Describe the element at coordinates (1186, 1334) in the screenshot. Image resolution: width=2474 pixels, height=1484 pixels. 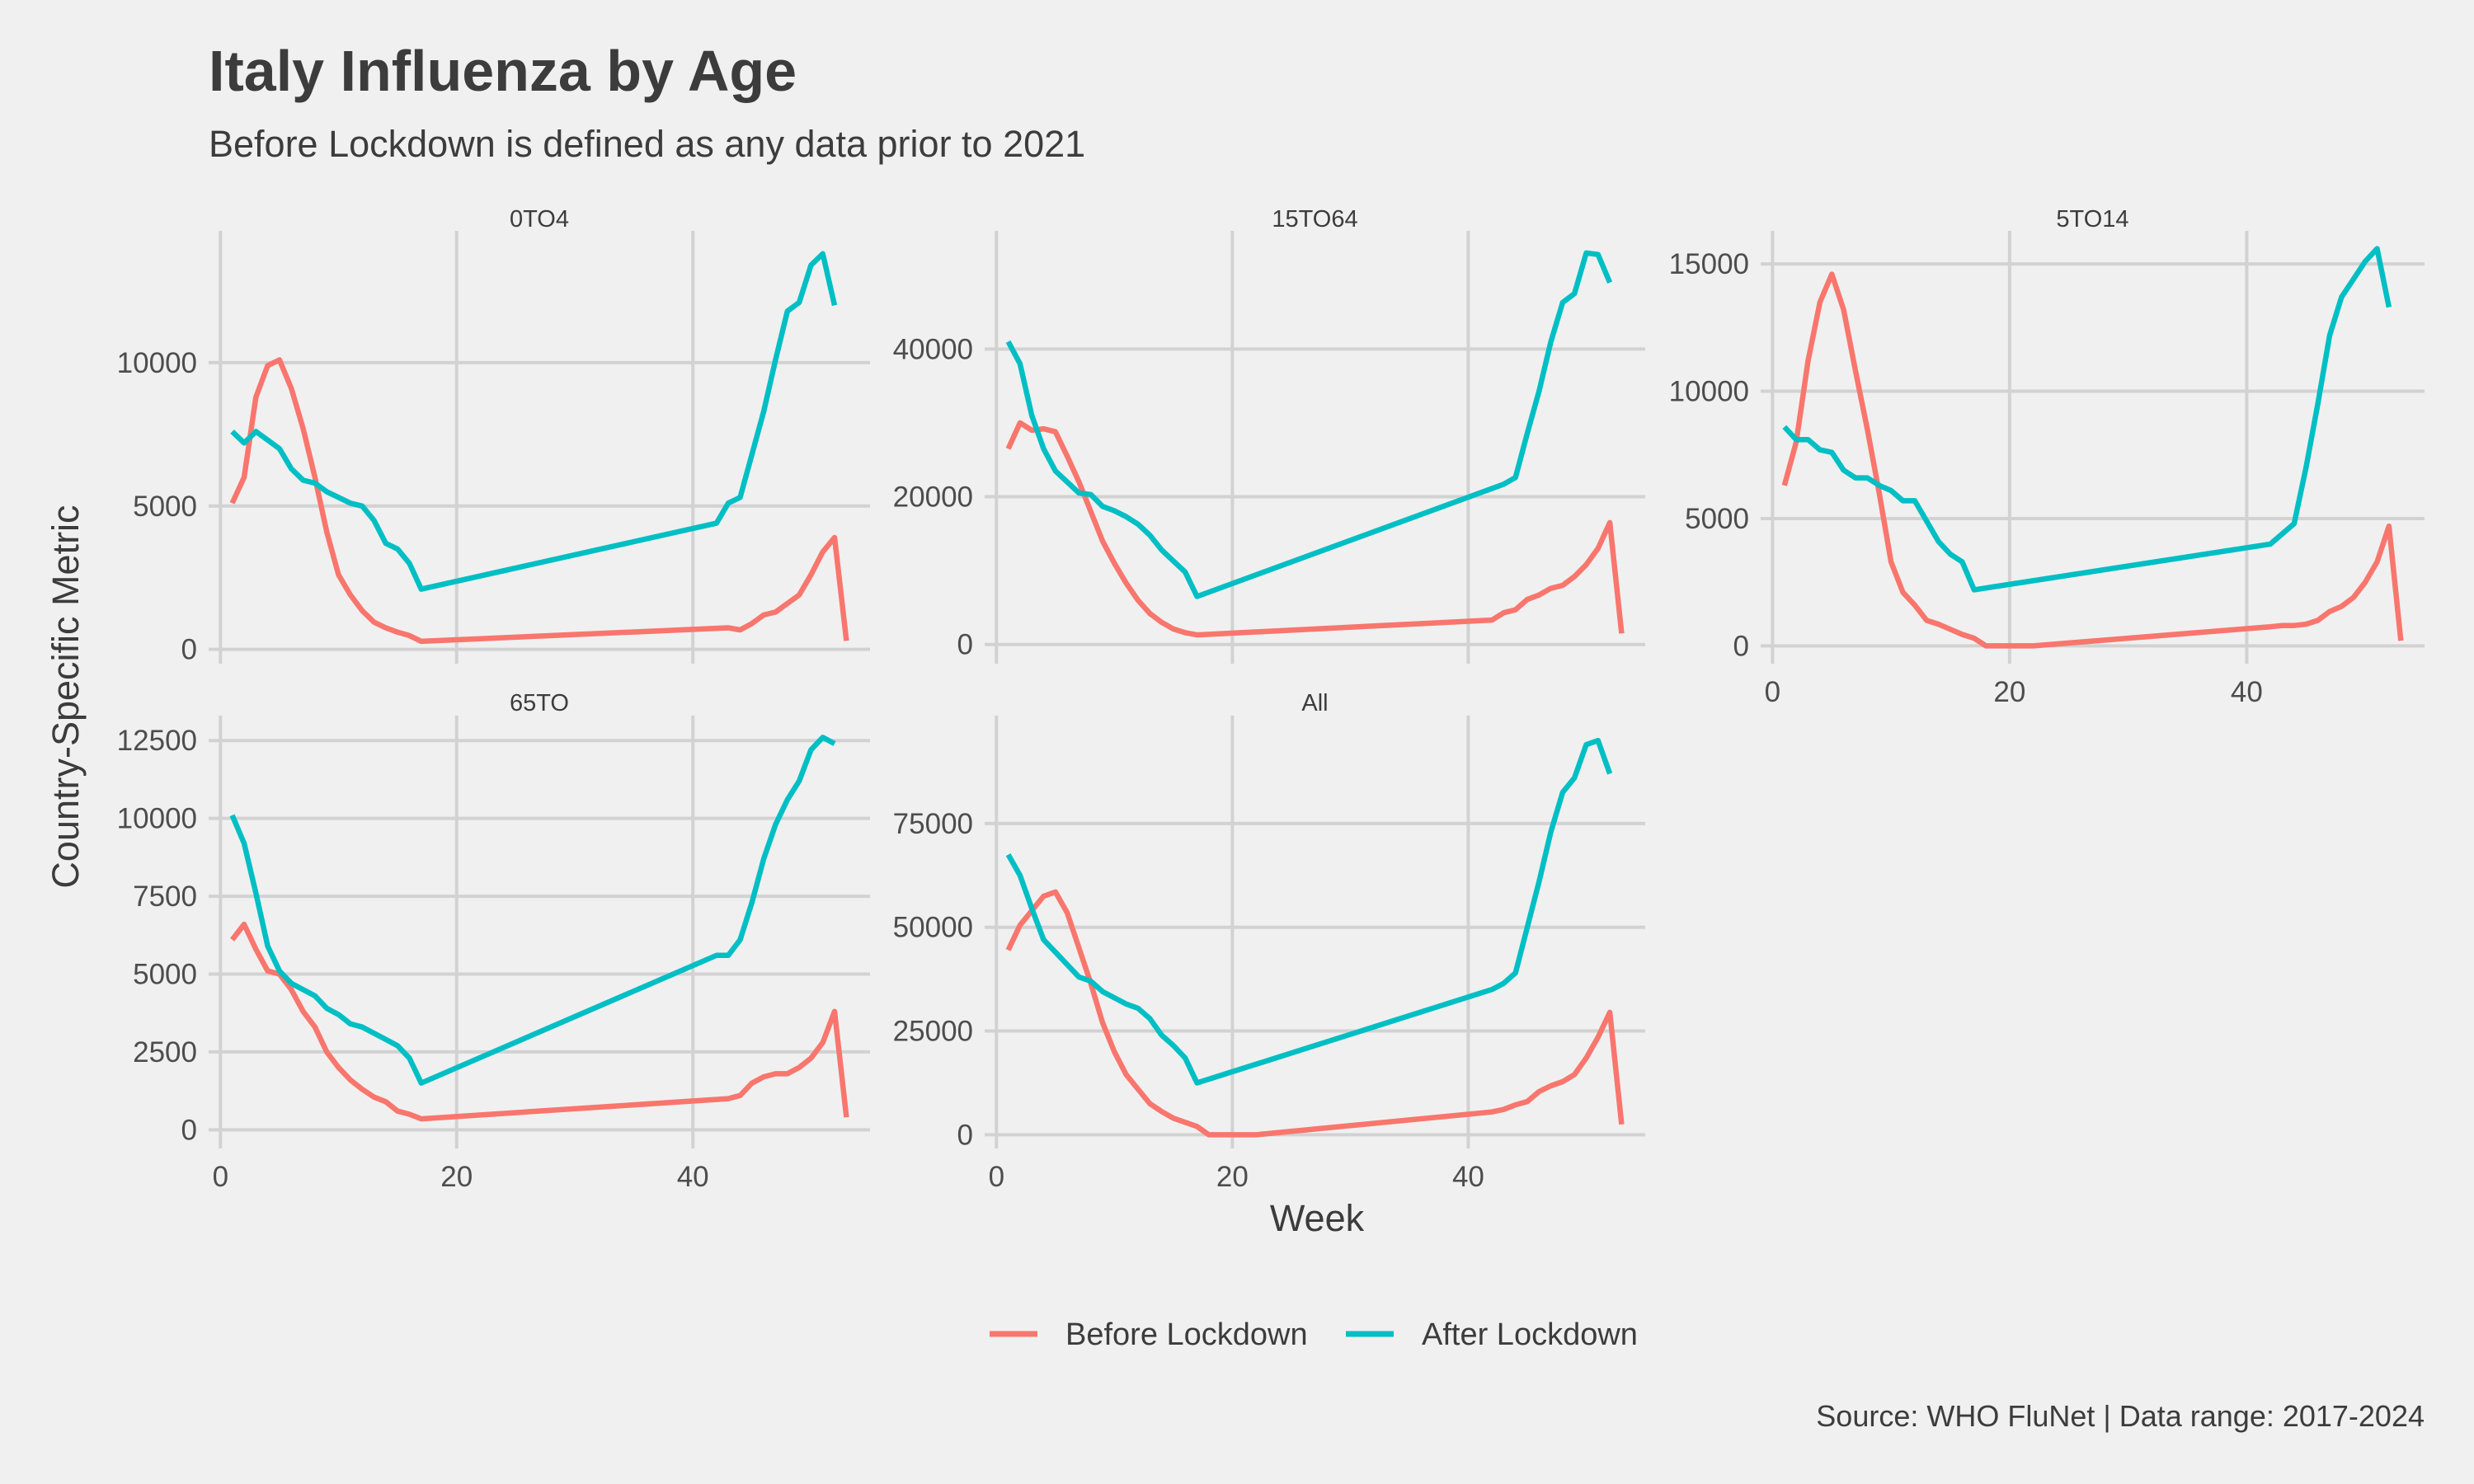
I see `legend-label: Before Lockdown` at that location.